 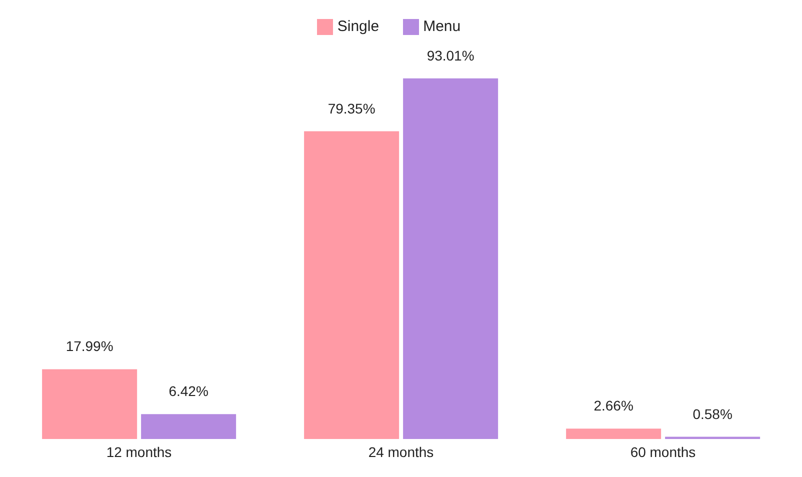 What do you see at coordinates (90, 346) in the screenshot?
I see `data-label: 17.99%` at bounding box center [90, 346].